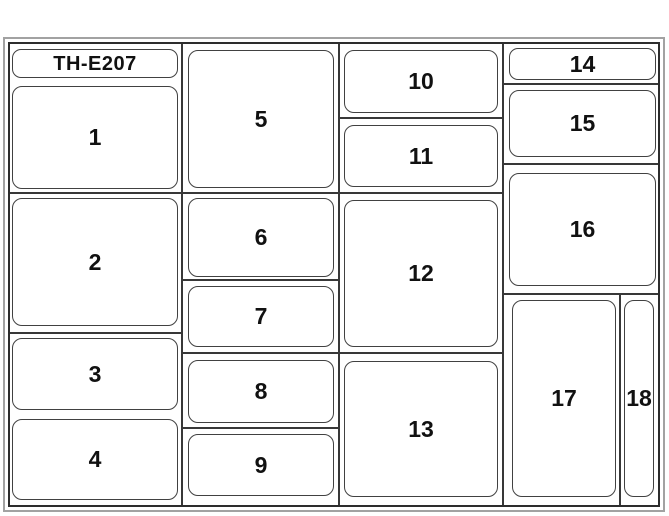 The width and height of the screenshot is (669, 516). I want to click on box-14: 14, so click(582, 64).